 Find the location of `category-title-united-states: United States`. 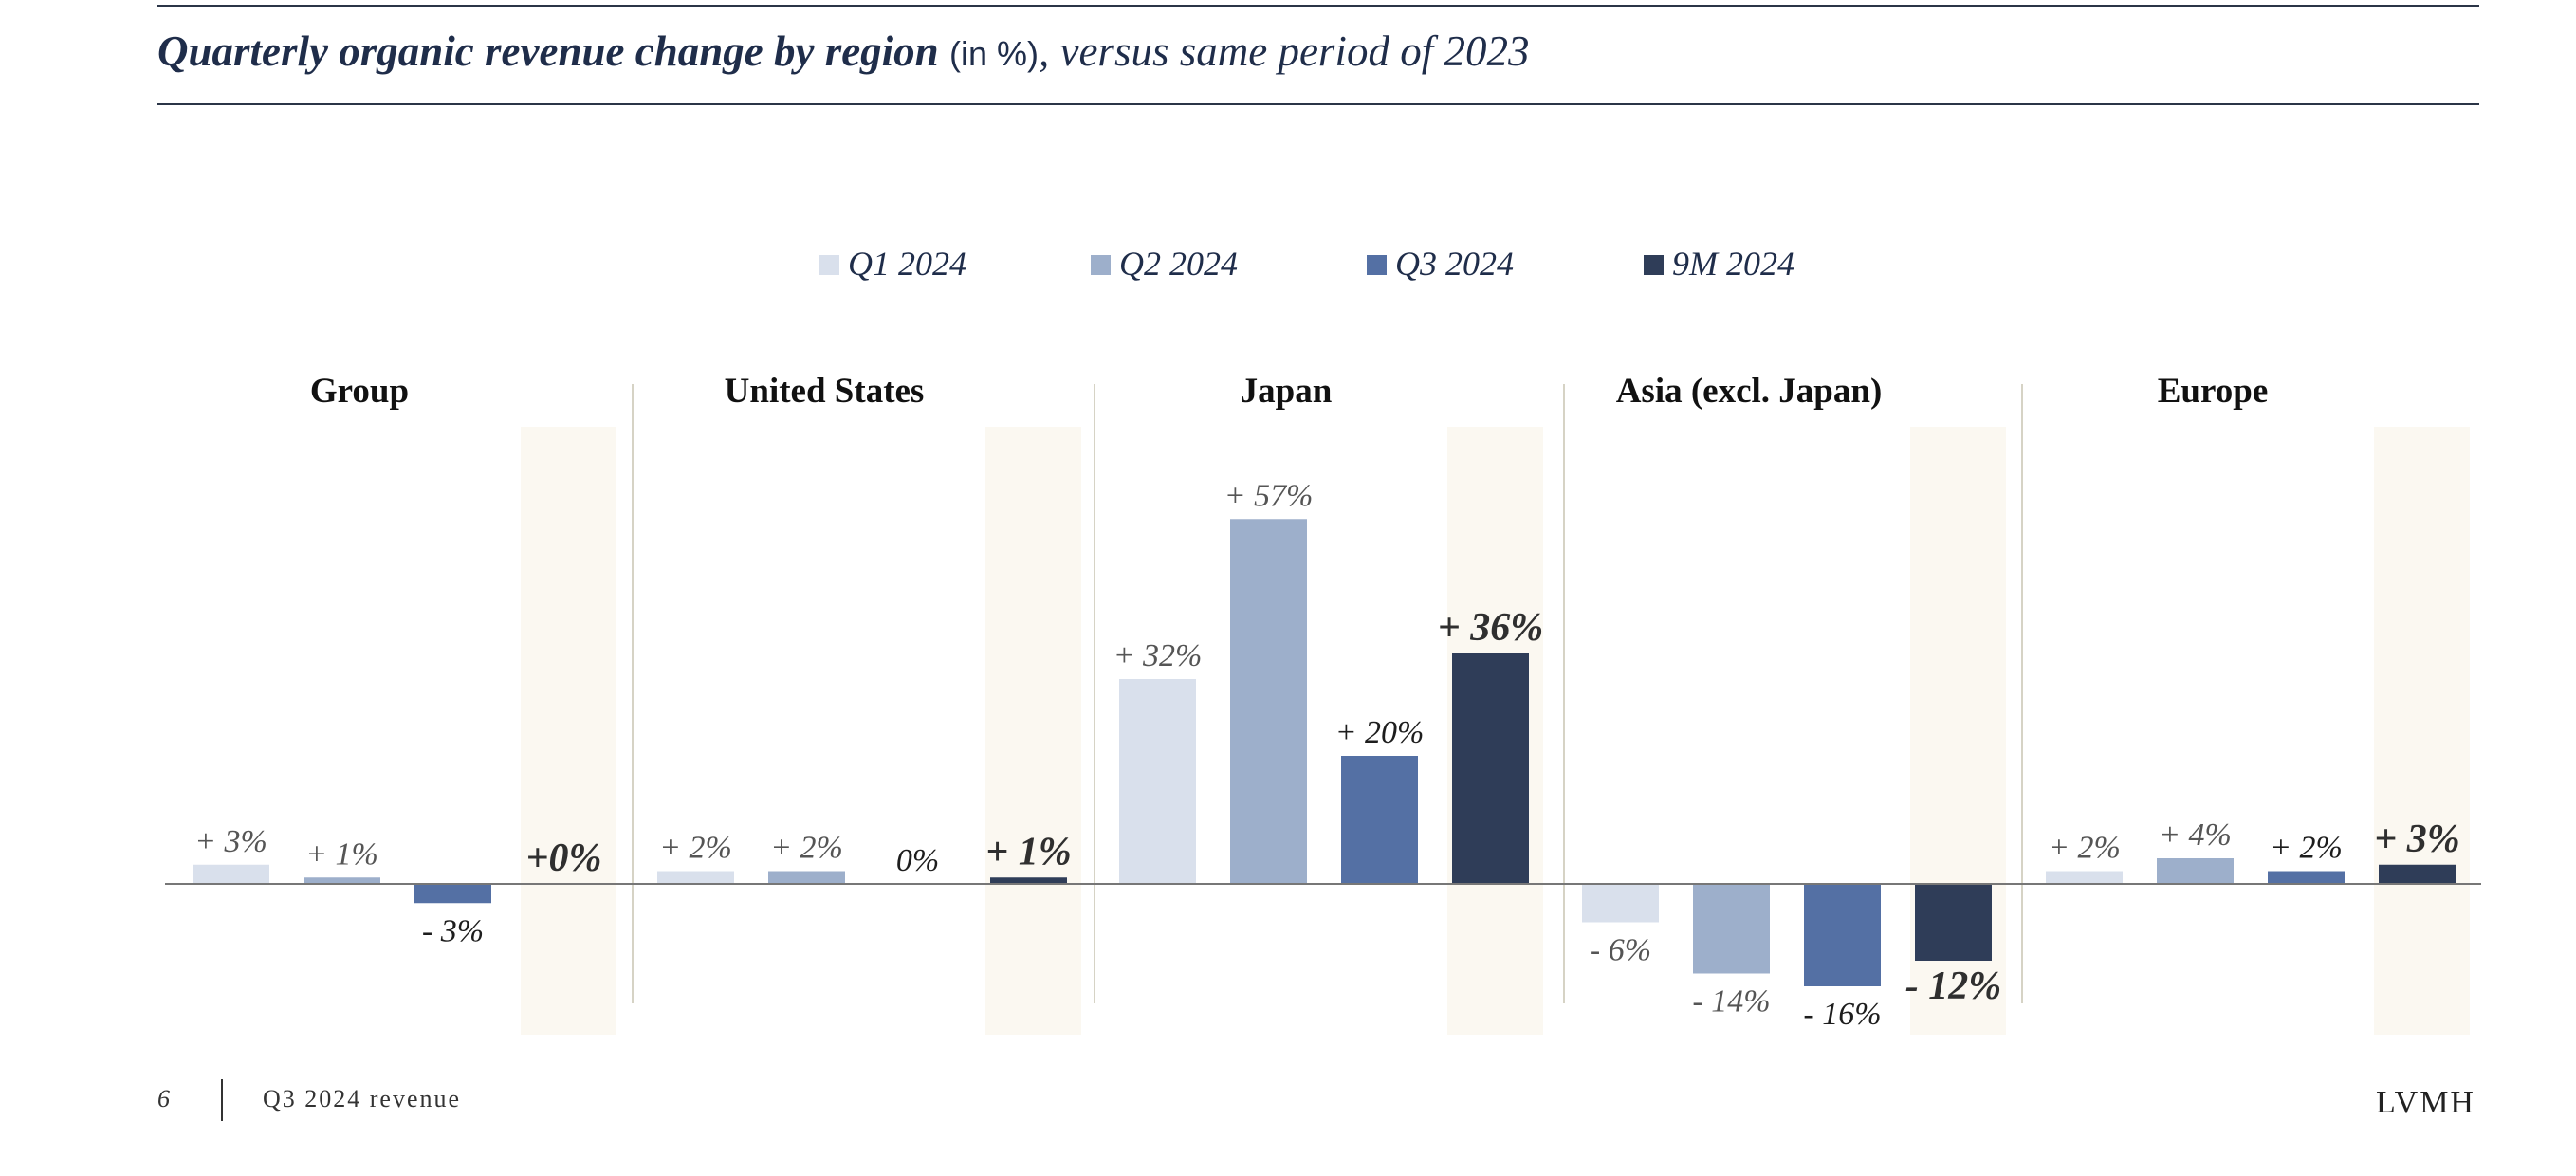

category-title-united-states: United States is located at coordinates (825, 392).